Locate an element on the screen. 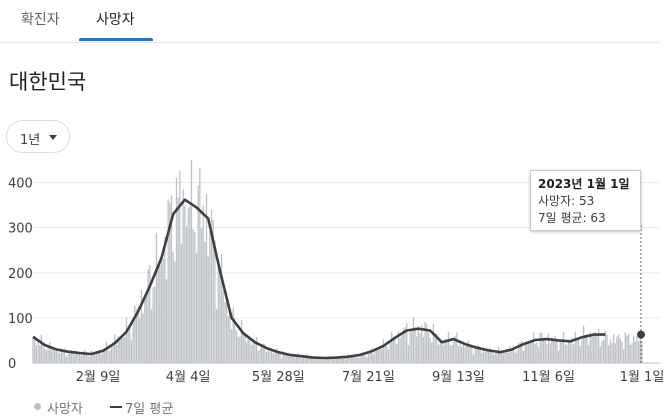 The height and width of the screenshot is (419, 671). tab-deaths: 사망자 is located at coordinates (115, 20).